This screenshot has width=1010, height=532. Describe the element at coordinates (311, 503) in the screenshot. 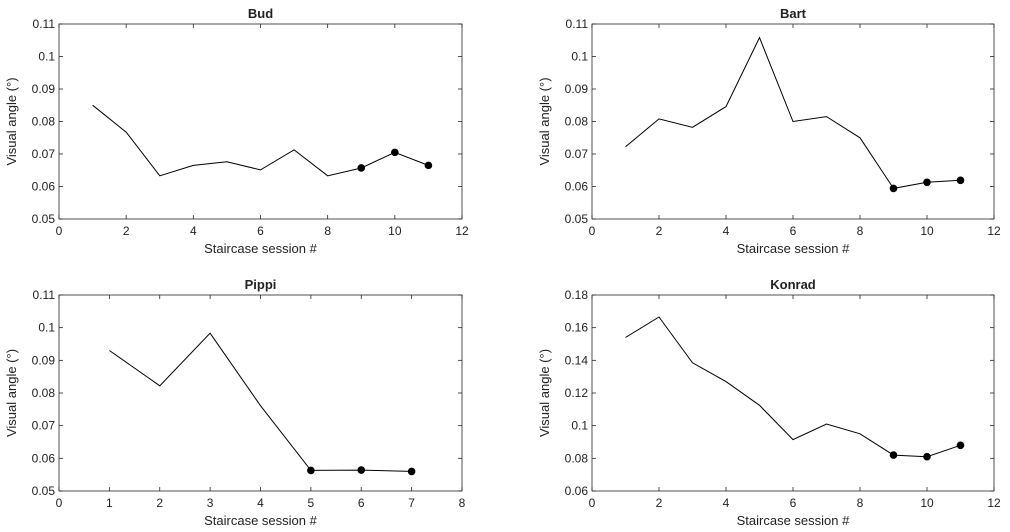

I see `x-tick-label: 5` at that location.